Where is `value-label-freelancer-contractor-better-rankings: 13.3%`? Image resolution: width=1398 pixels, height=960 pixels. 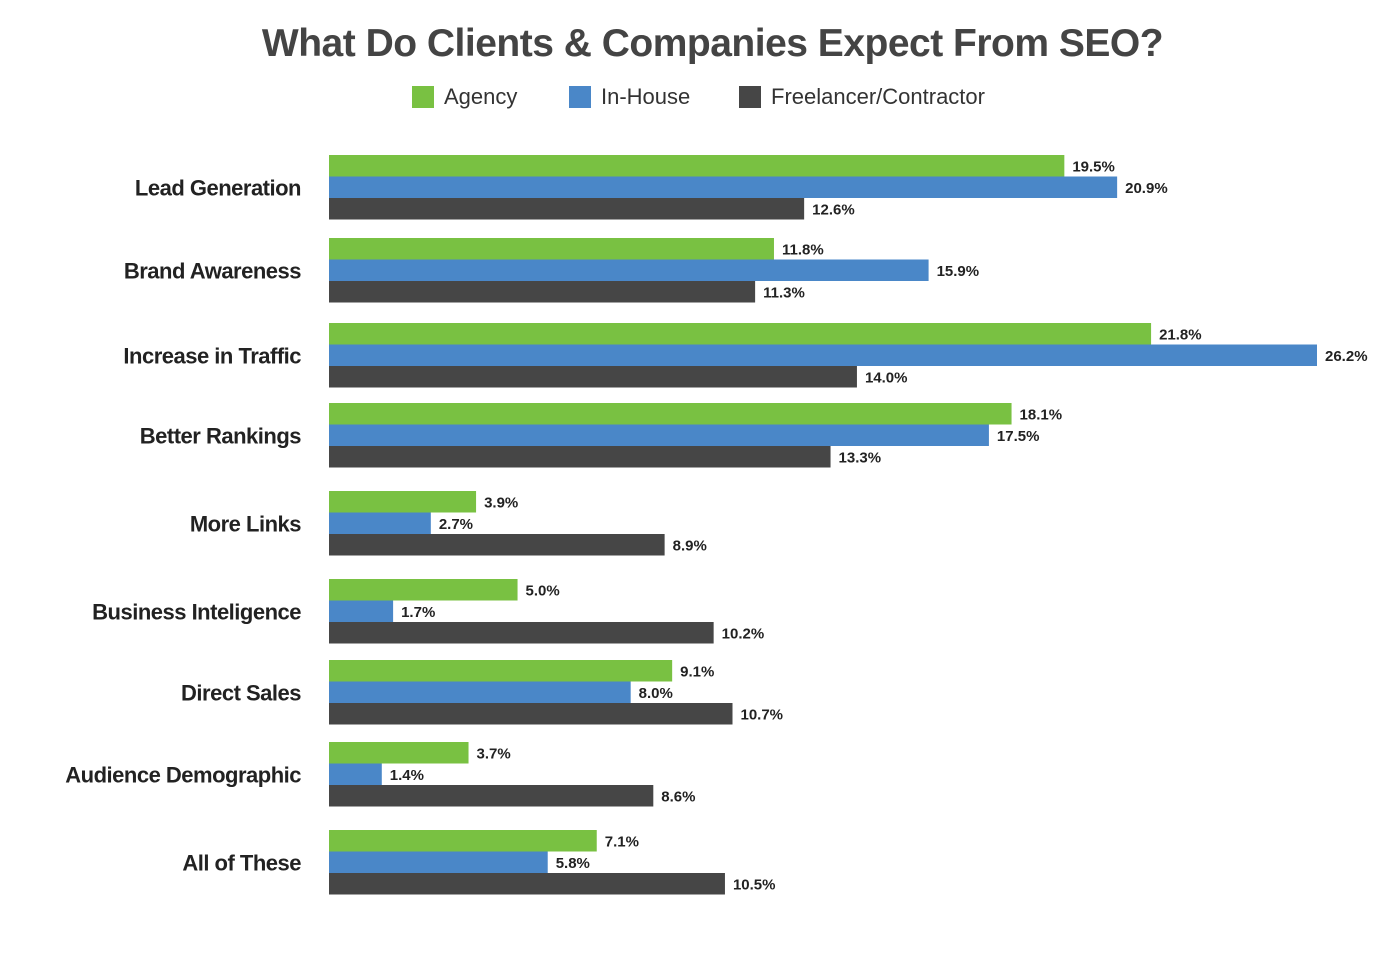 value-label-freelancer-contractor-better-rankings: 13.3% is located at coordinates (860, 457).